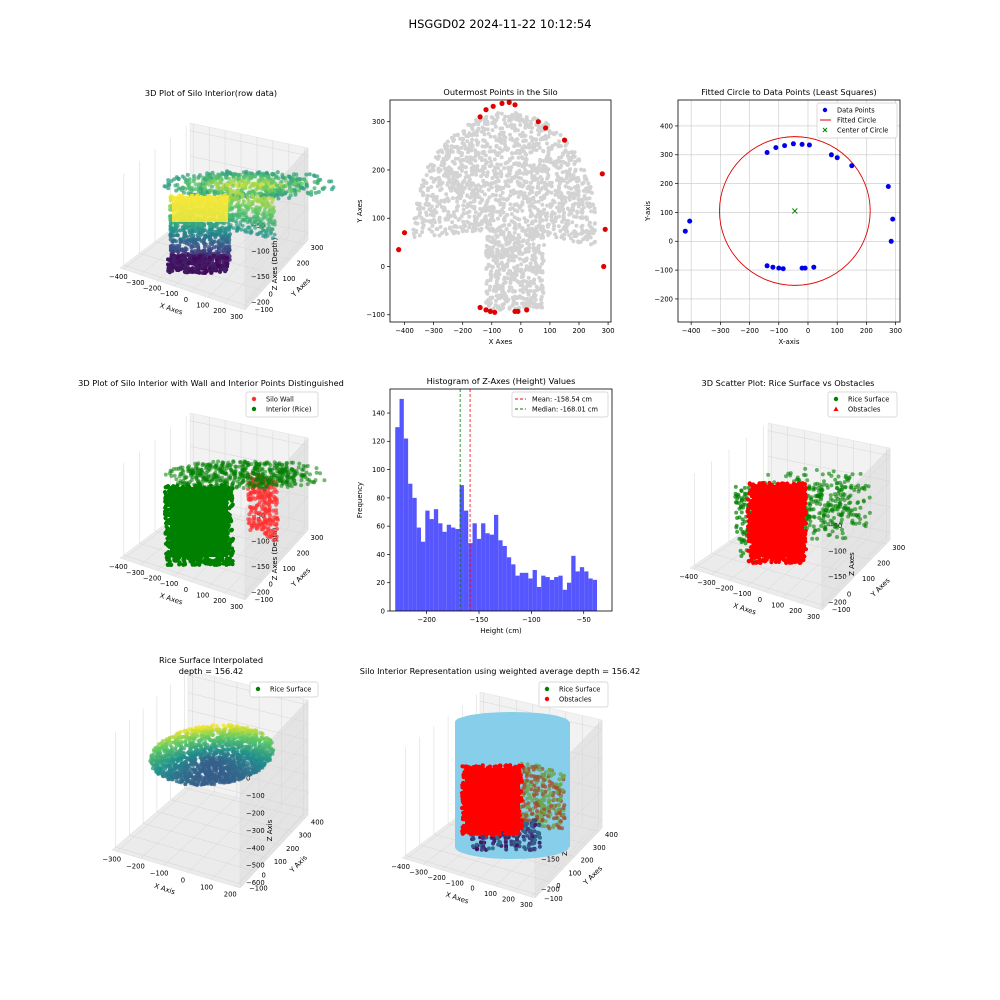  I want to click on wall3d-xlabel: X Axes, so click(171, 599).